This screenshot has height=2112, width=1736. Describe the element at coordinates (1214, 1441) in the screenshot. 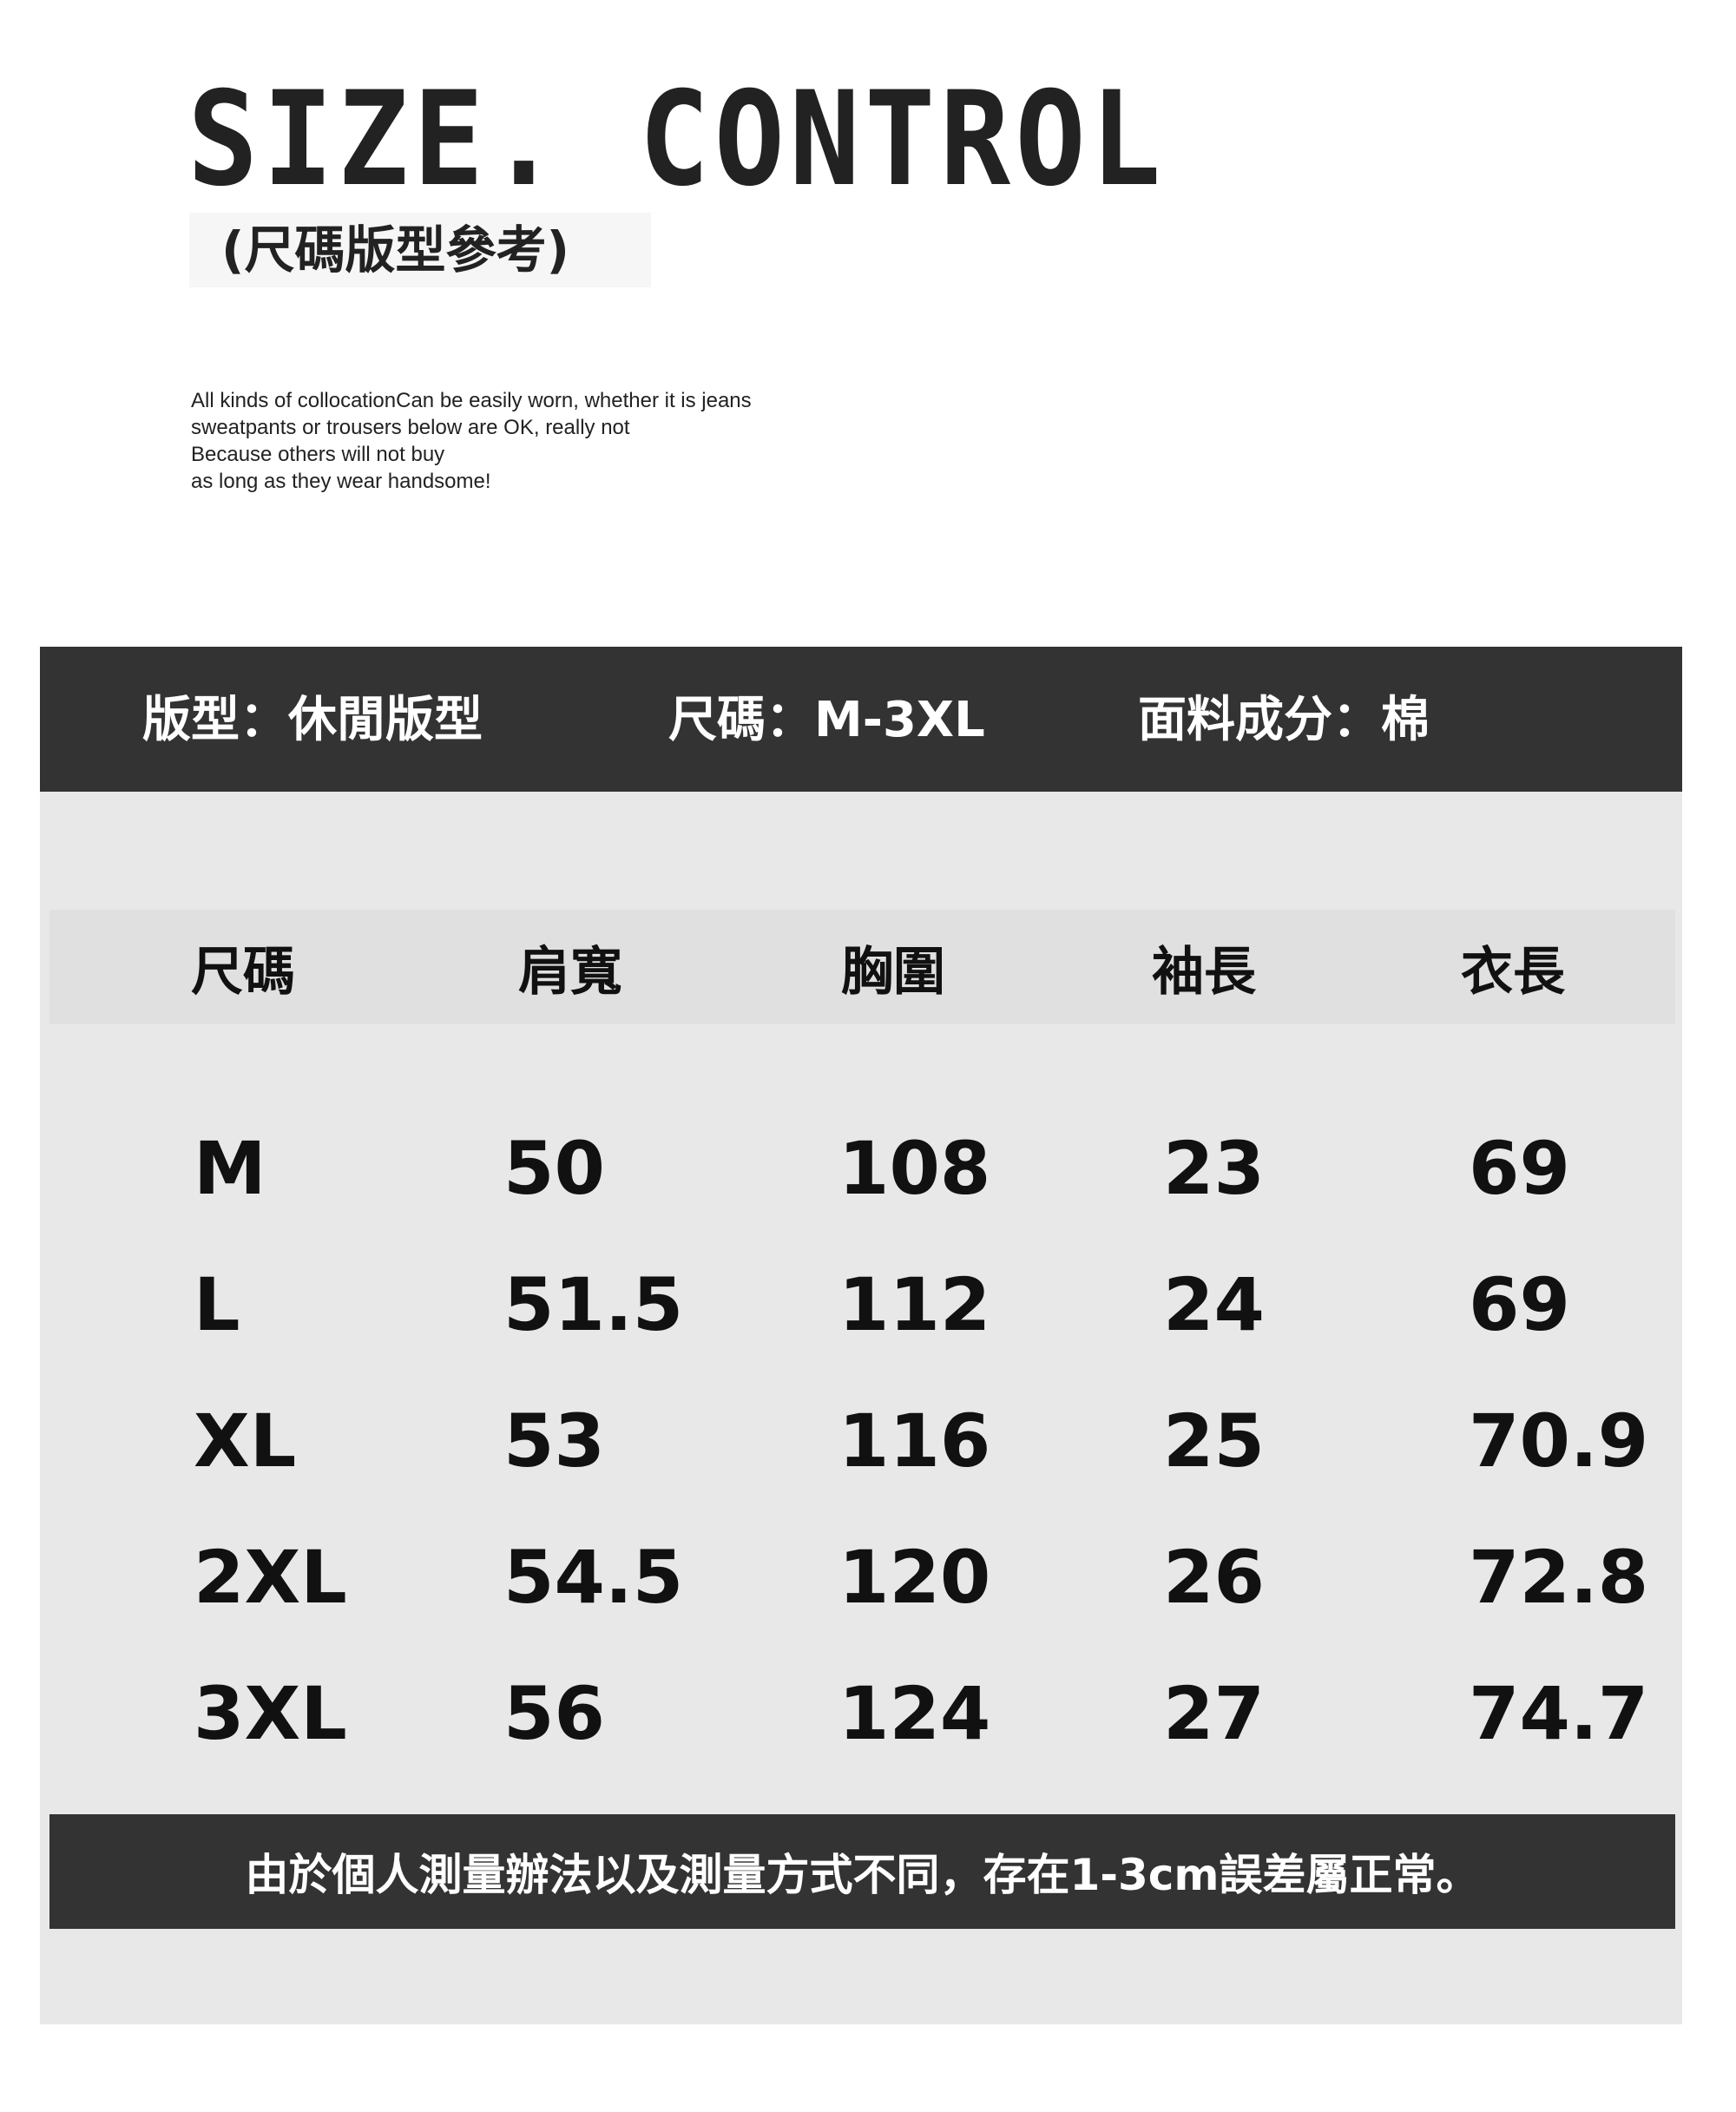

I see `table-cell: 25` at that location.